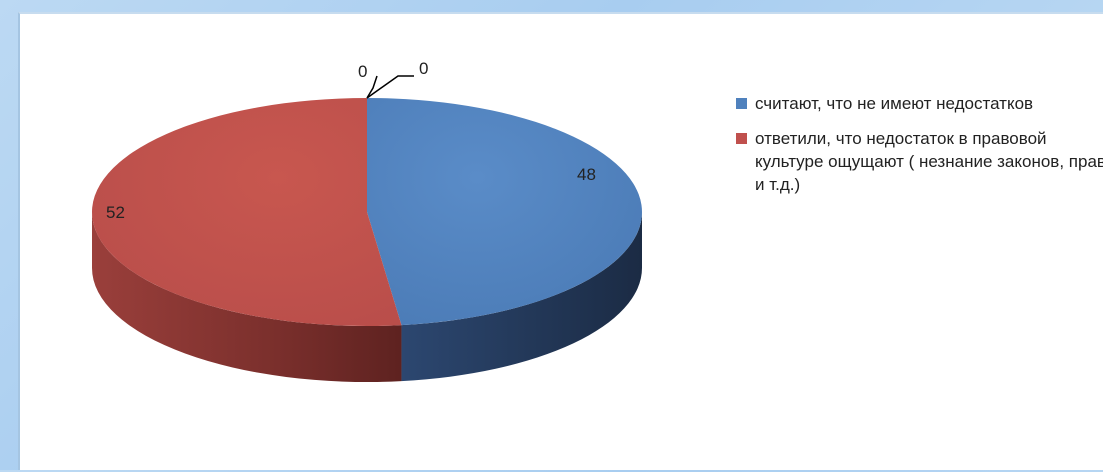 The width and height of the screenshot is (1103, 472). Describe the element at coordinates (741, 138) in the screenshot. I see `legend-swatch-red` at that location.